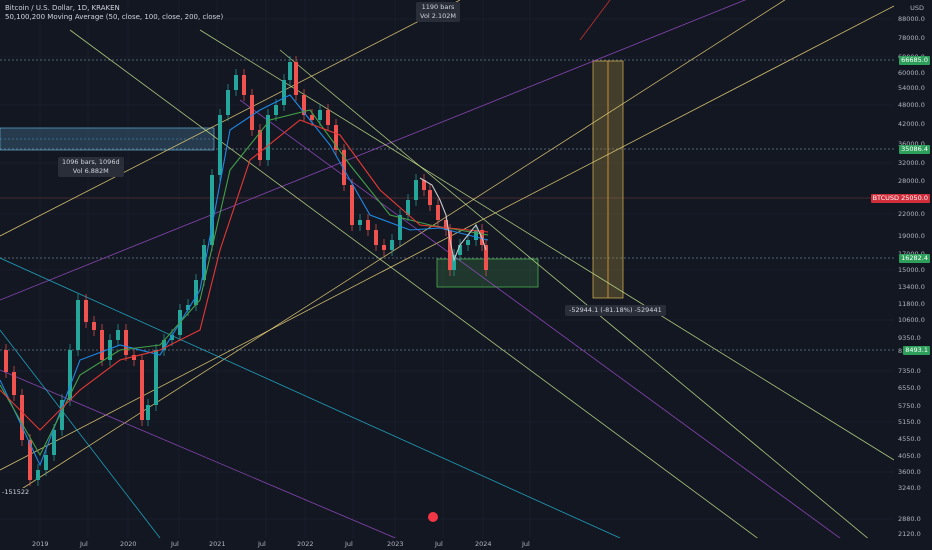 This screenshot has height=550, width=932. What do you see at coordinates (911, 163) in the screenshot?
I see `price-tick-label: 32000.0` at bounding box center [911, 163].